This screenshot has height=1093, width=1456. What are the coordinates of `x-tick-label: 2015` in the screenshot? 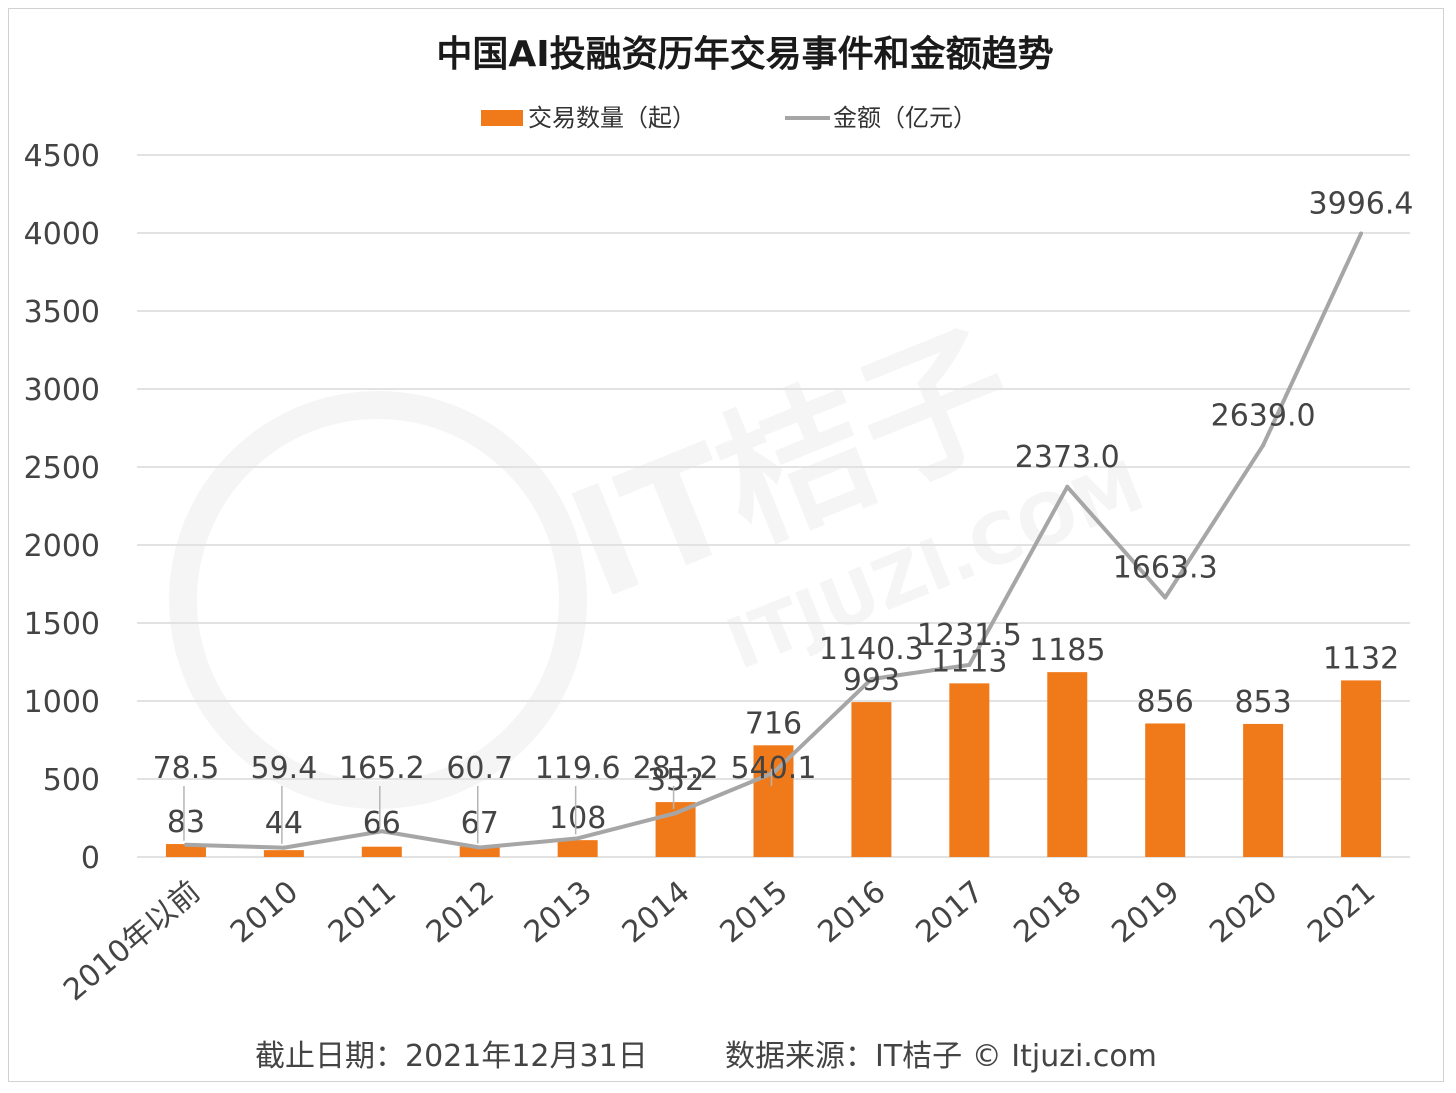 It's located at (754, 912).